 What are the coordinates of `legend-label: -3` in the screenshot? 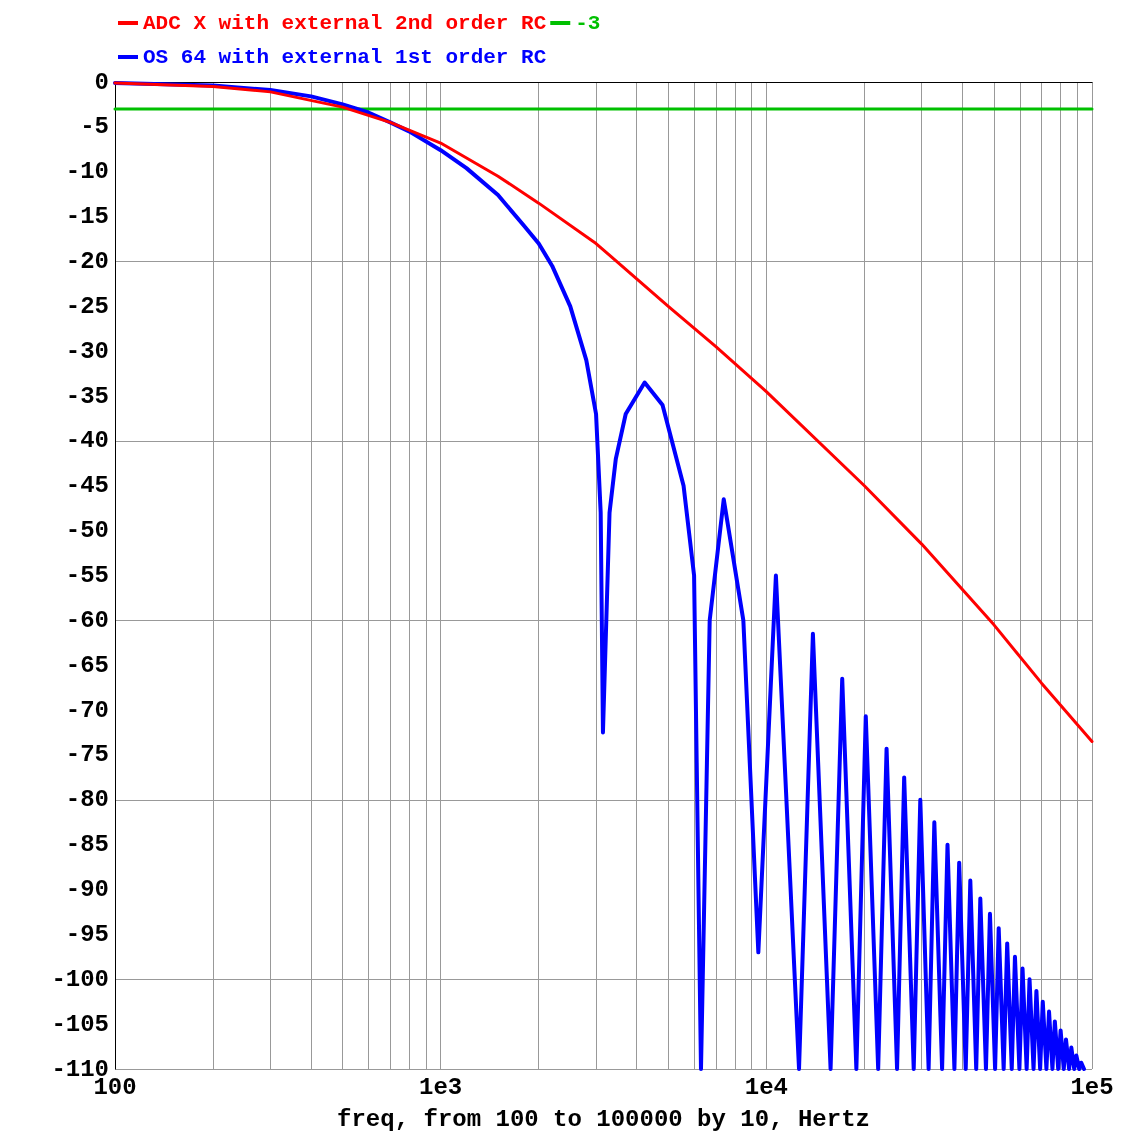 It's located at (588, 23).